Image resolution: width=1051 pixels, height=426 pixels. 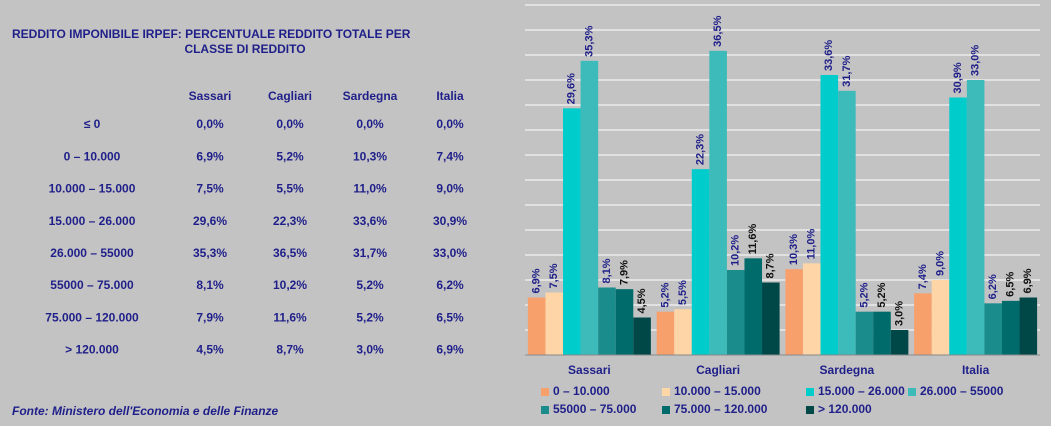 I want to click on data-label: 10,3%, so click(x=794, y=249).